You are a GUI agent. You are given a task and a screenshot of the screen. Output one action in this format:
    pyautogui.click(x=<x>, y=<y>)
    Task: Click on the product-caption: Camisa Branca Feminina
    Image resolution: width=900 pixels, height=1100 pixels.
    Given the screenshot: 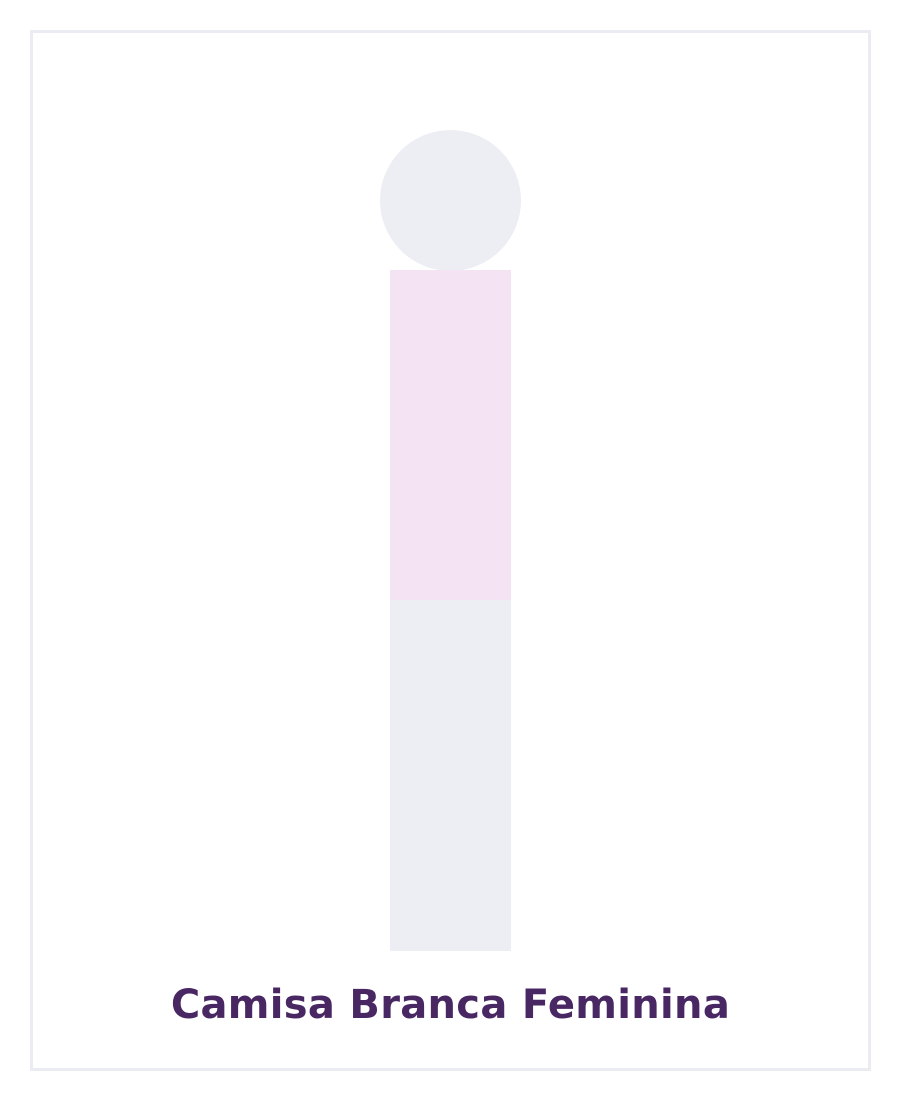 What is the action you would take?
    pyautogui.click(x=450, y=1005)
    